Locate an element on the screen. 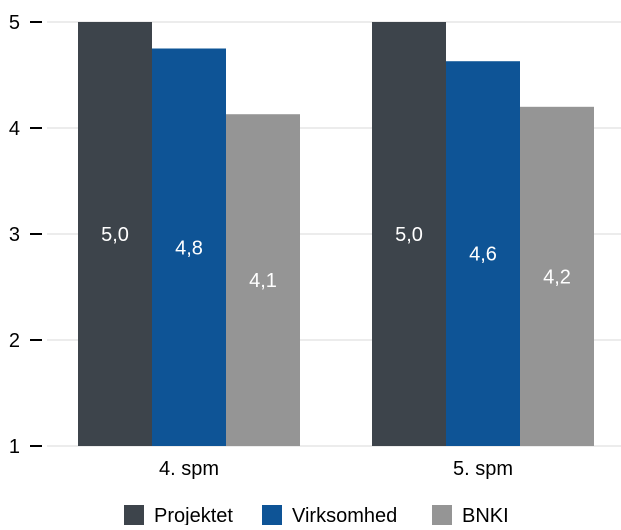  data-label: 4,8 is located at coordinates (189, 248).